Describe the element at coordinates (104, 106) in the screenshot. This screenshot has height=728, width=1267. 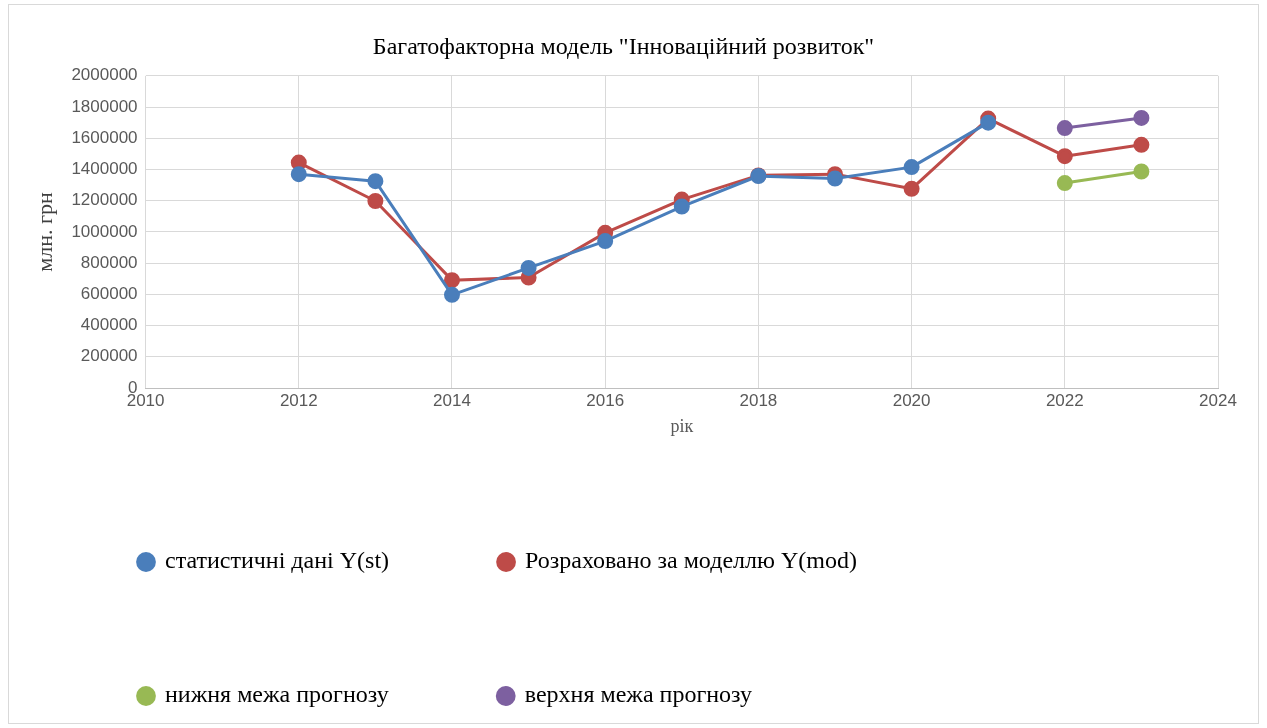
I see `y-tick-label: 1800000` at that location.